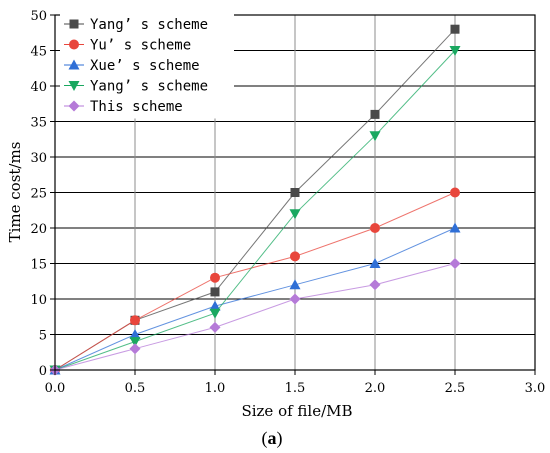 This screenshot has height=453, width=550. What do you see at coordinates (43, 371) in the screenshot?
I see `y-tick-label: 0` at bounding box center [43, 371].